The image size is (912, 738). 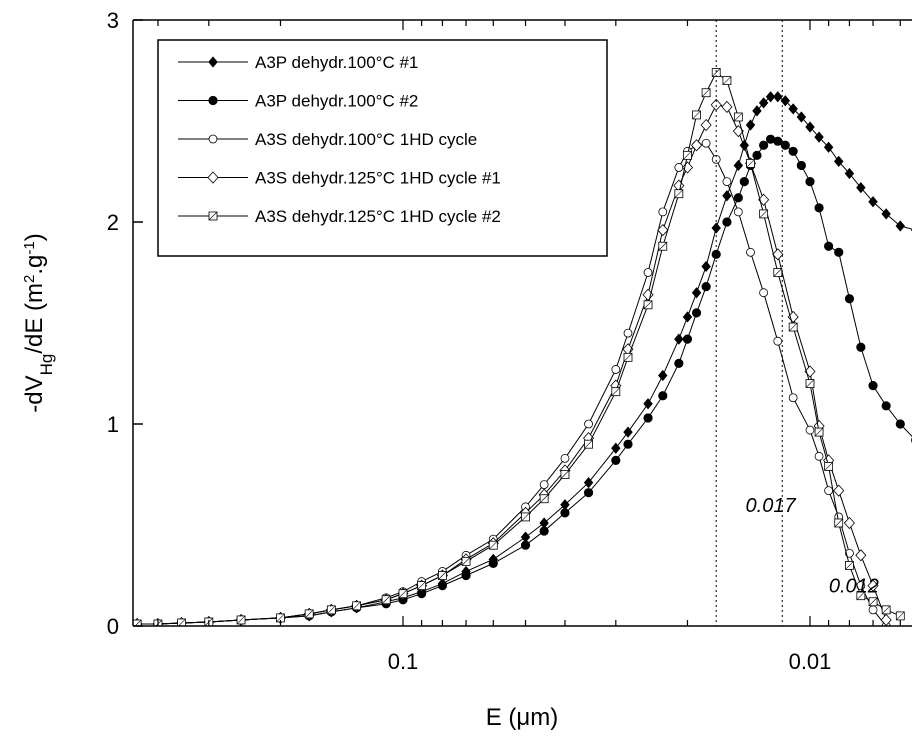 I want to click on legend-label: A3P dehydr.100°C #2, so click(x=336, y=101).